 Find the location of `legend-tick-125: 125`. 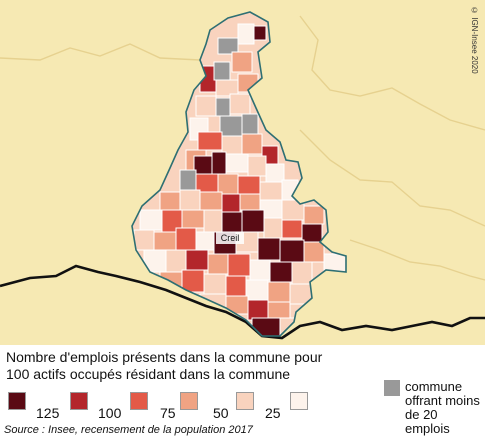

legend-tick-125: 125 is located at coordinates (48, 413).